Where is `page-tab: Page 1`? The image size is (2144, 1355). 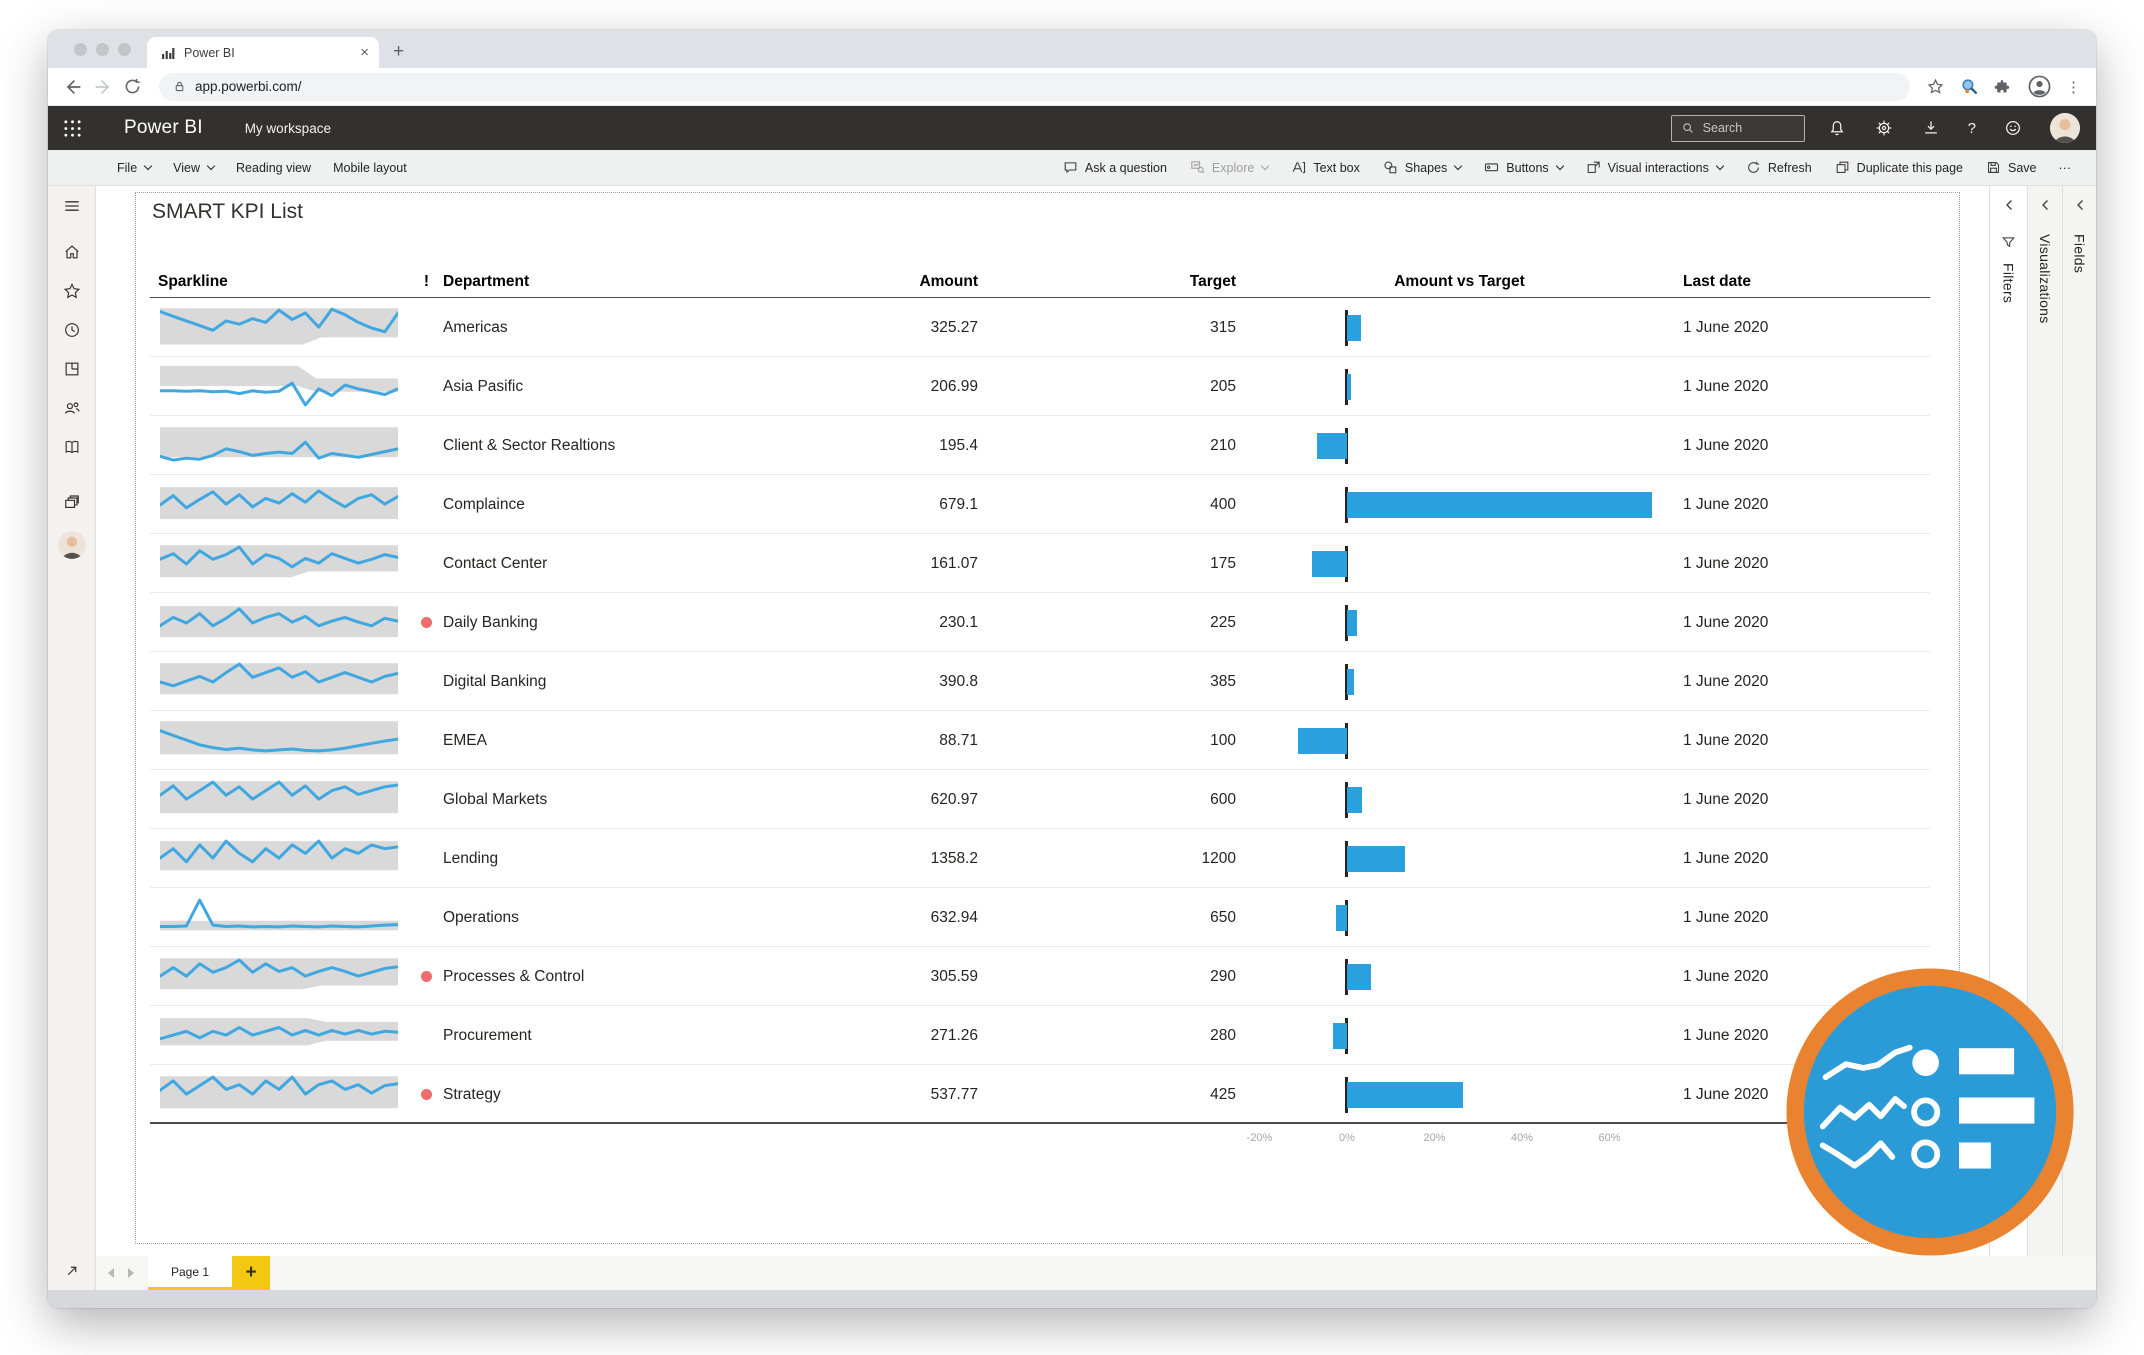
page-tab: Page 1 is located at coordinates (190, 1273).